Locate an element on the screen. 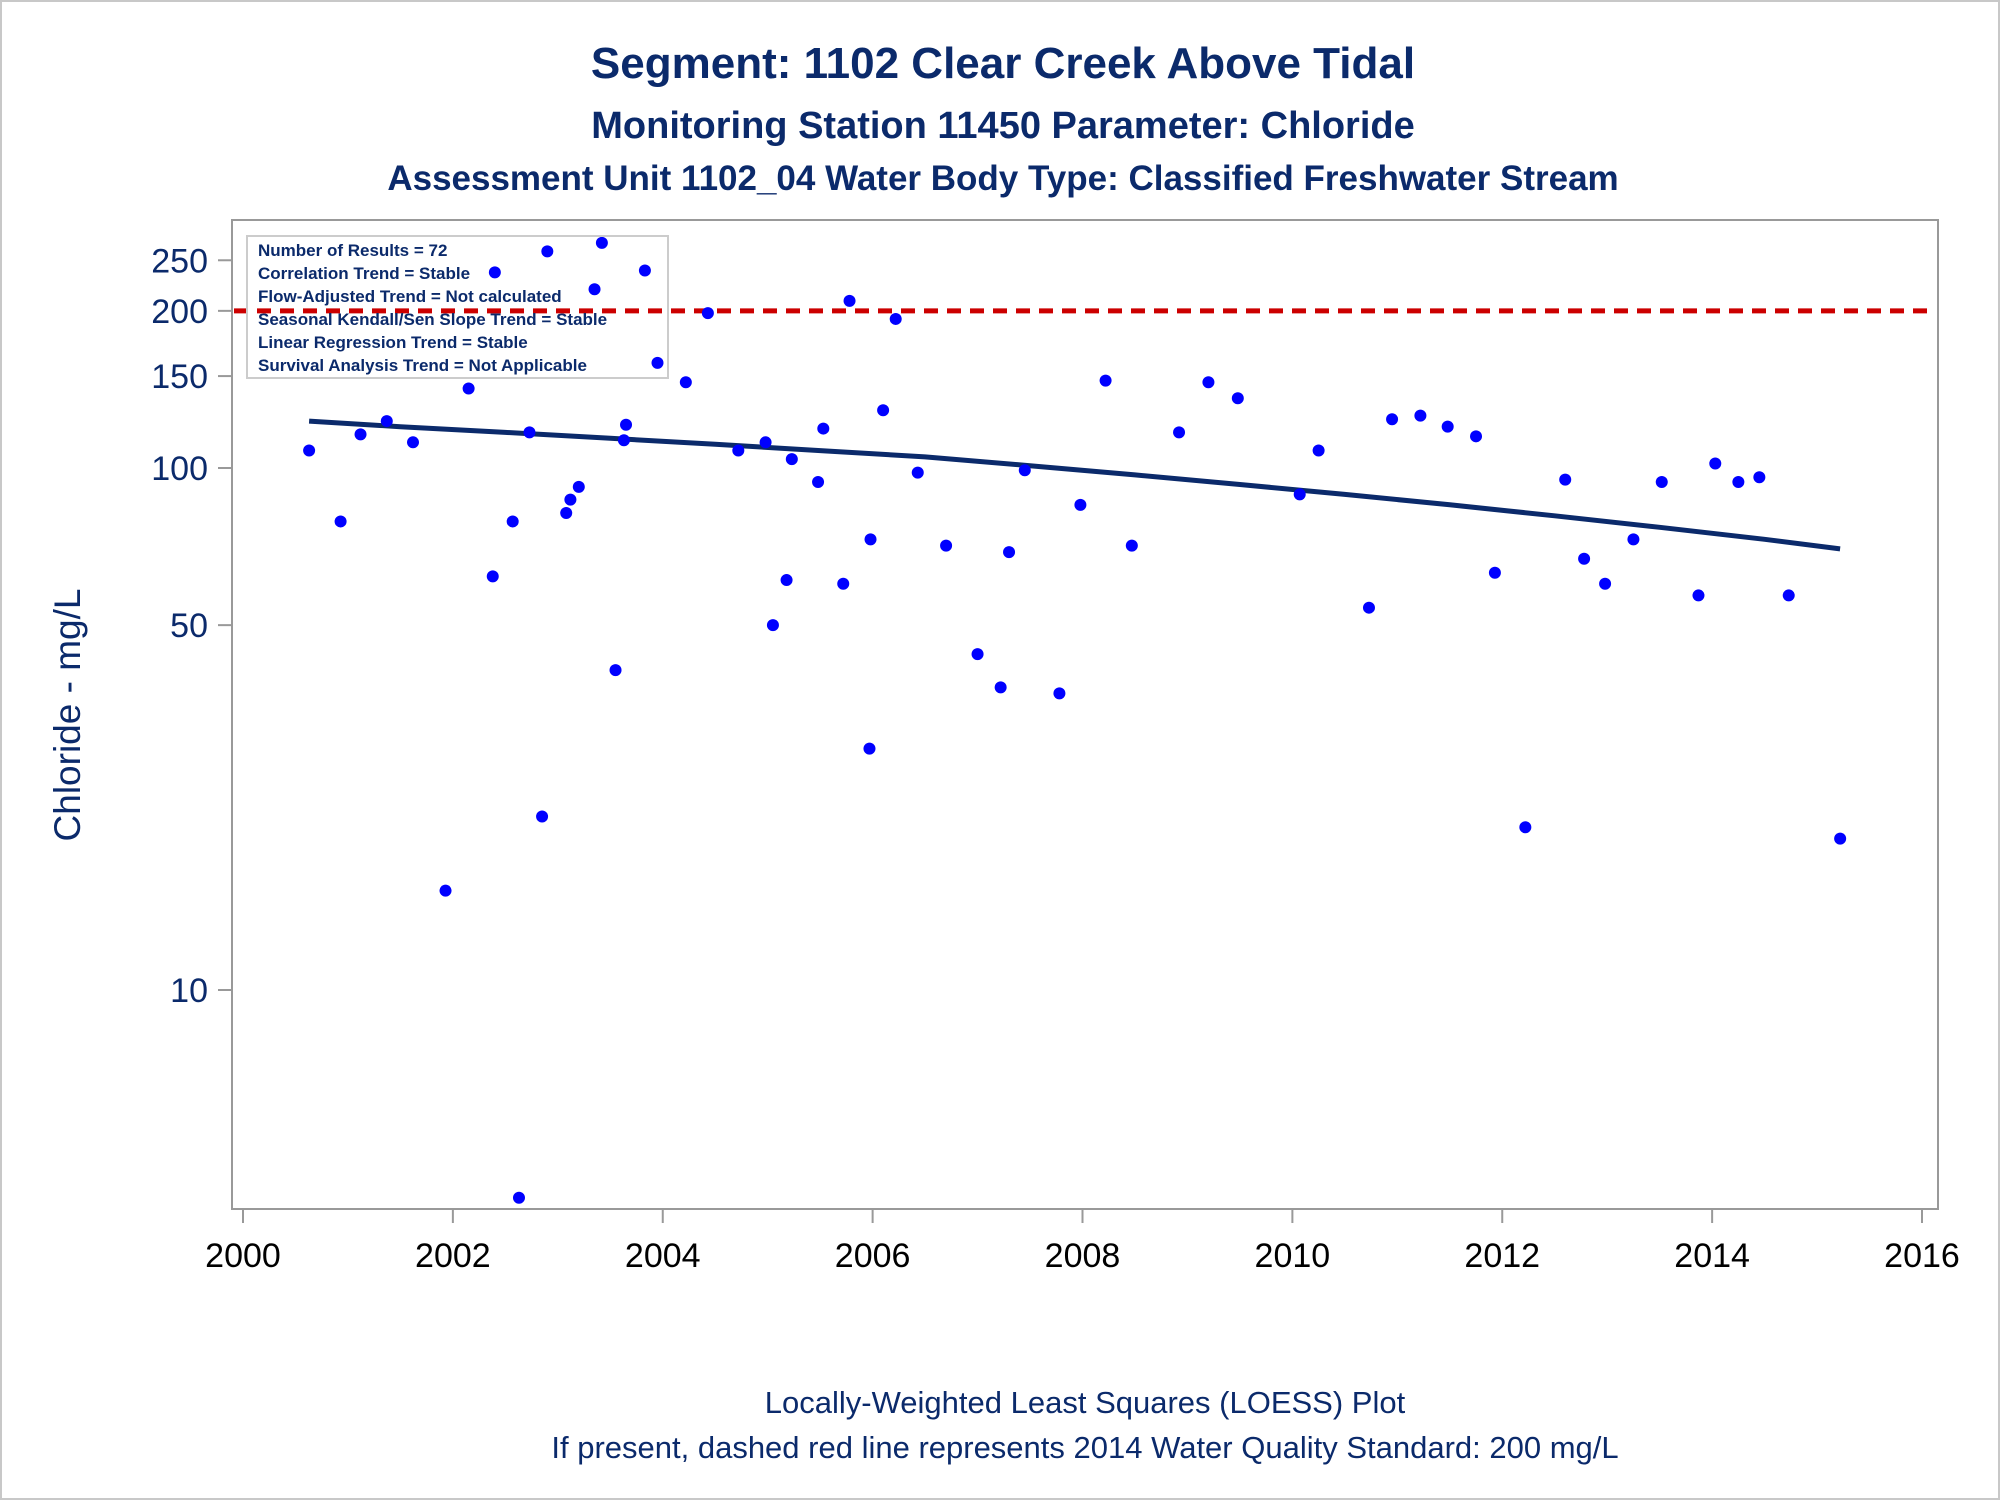 The height and width of the screenshot is (1500, 2000). y-tick-label: 50 is located at coordinates (189, 626).